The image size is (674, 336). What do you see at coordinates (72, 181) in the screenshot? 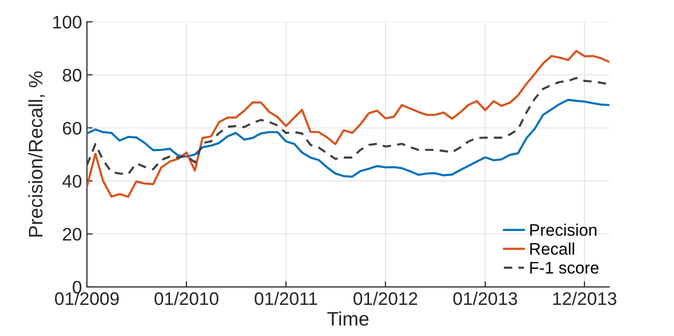
I see `y-tick-label: 40` at bounding box center [72, 181].